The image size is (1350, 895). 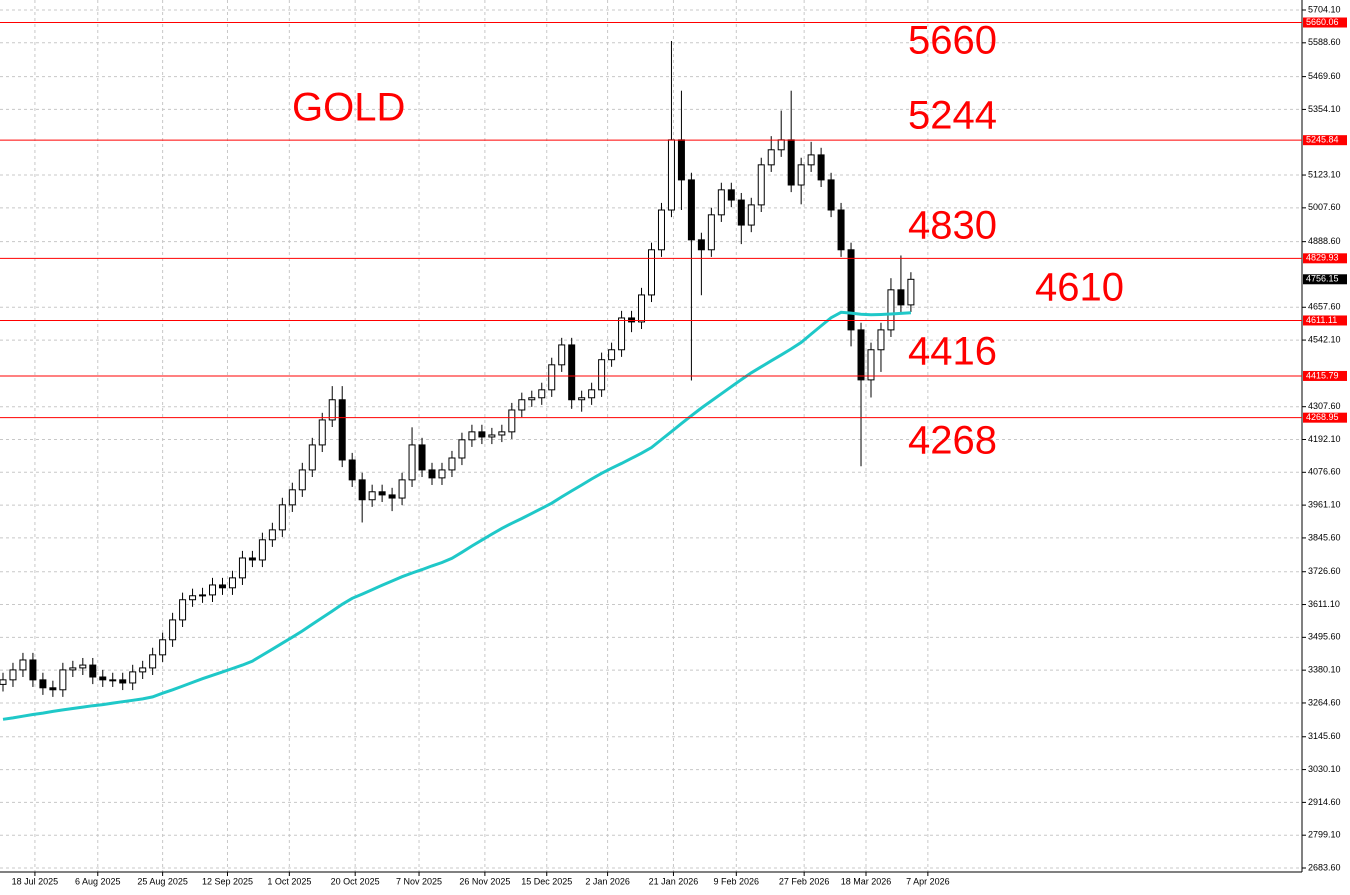 I want to click on x-tick-label: 9 Feb 2026, so click(x=737, y=881).